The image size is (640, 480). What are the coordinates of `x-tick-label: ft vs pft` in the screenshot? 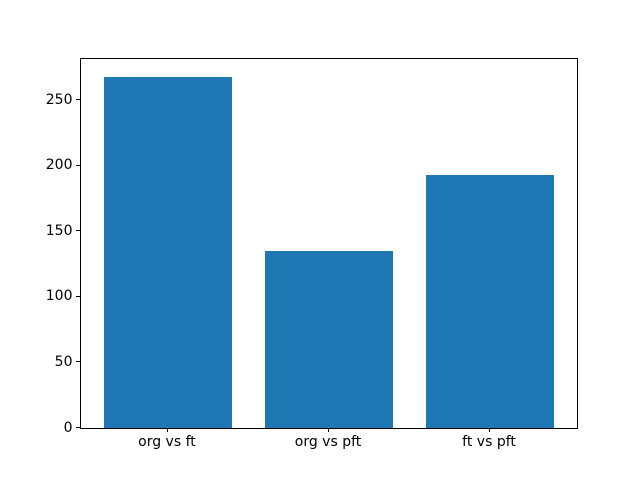 It's located at (489, 442).